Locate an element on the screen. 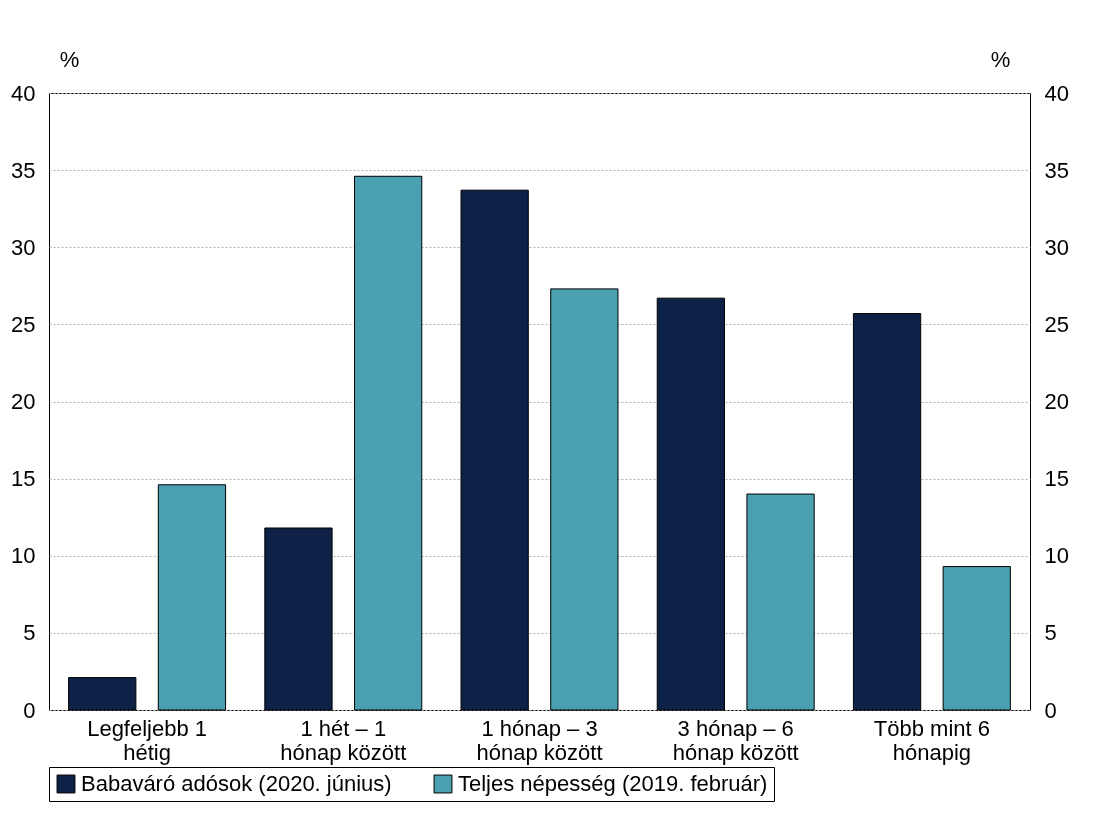  y2-tick-label: 10 is located at coordinates (1056, 556).